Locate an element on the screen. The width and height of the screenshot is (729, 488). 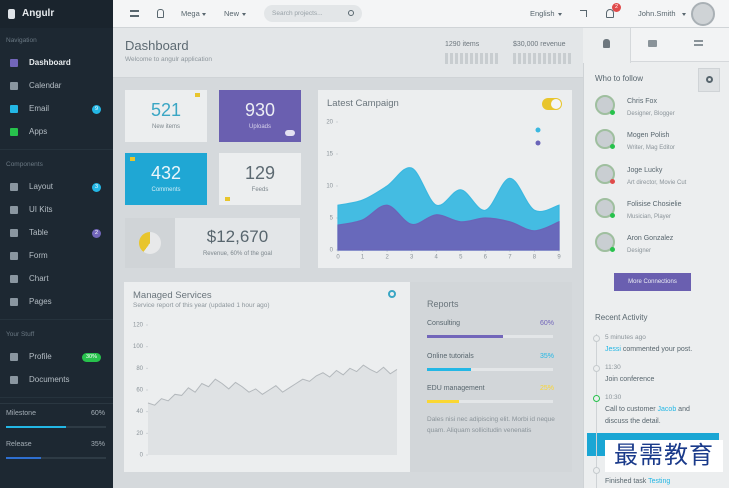
activity-desc: Join conference is located at coordinates (630, 379).